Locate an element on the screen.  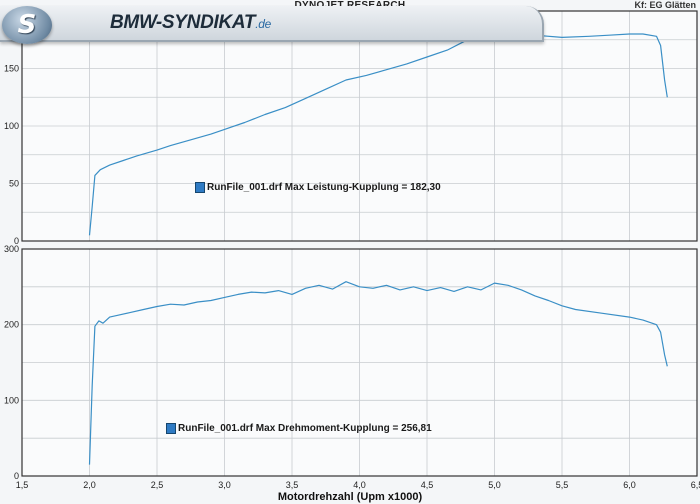
y-tick-label-1-3: 300 is located at coordinates (11, 249).